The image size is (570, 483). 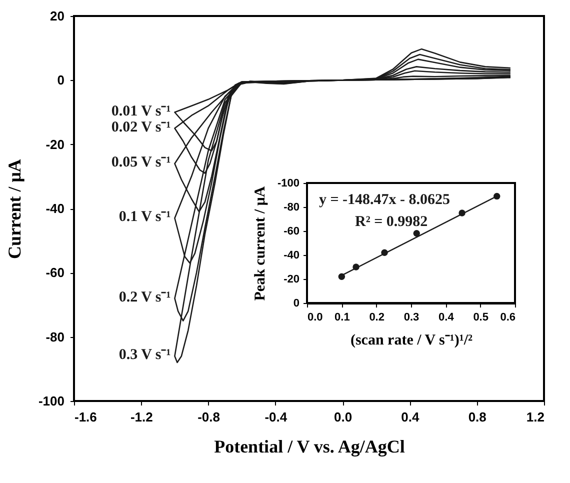 I want to click on series-label: 0.3 V s⁻¹, so click(x=144, y=355).